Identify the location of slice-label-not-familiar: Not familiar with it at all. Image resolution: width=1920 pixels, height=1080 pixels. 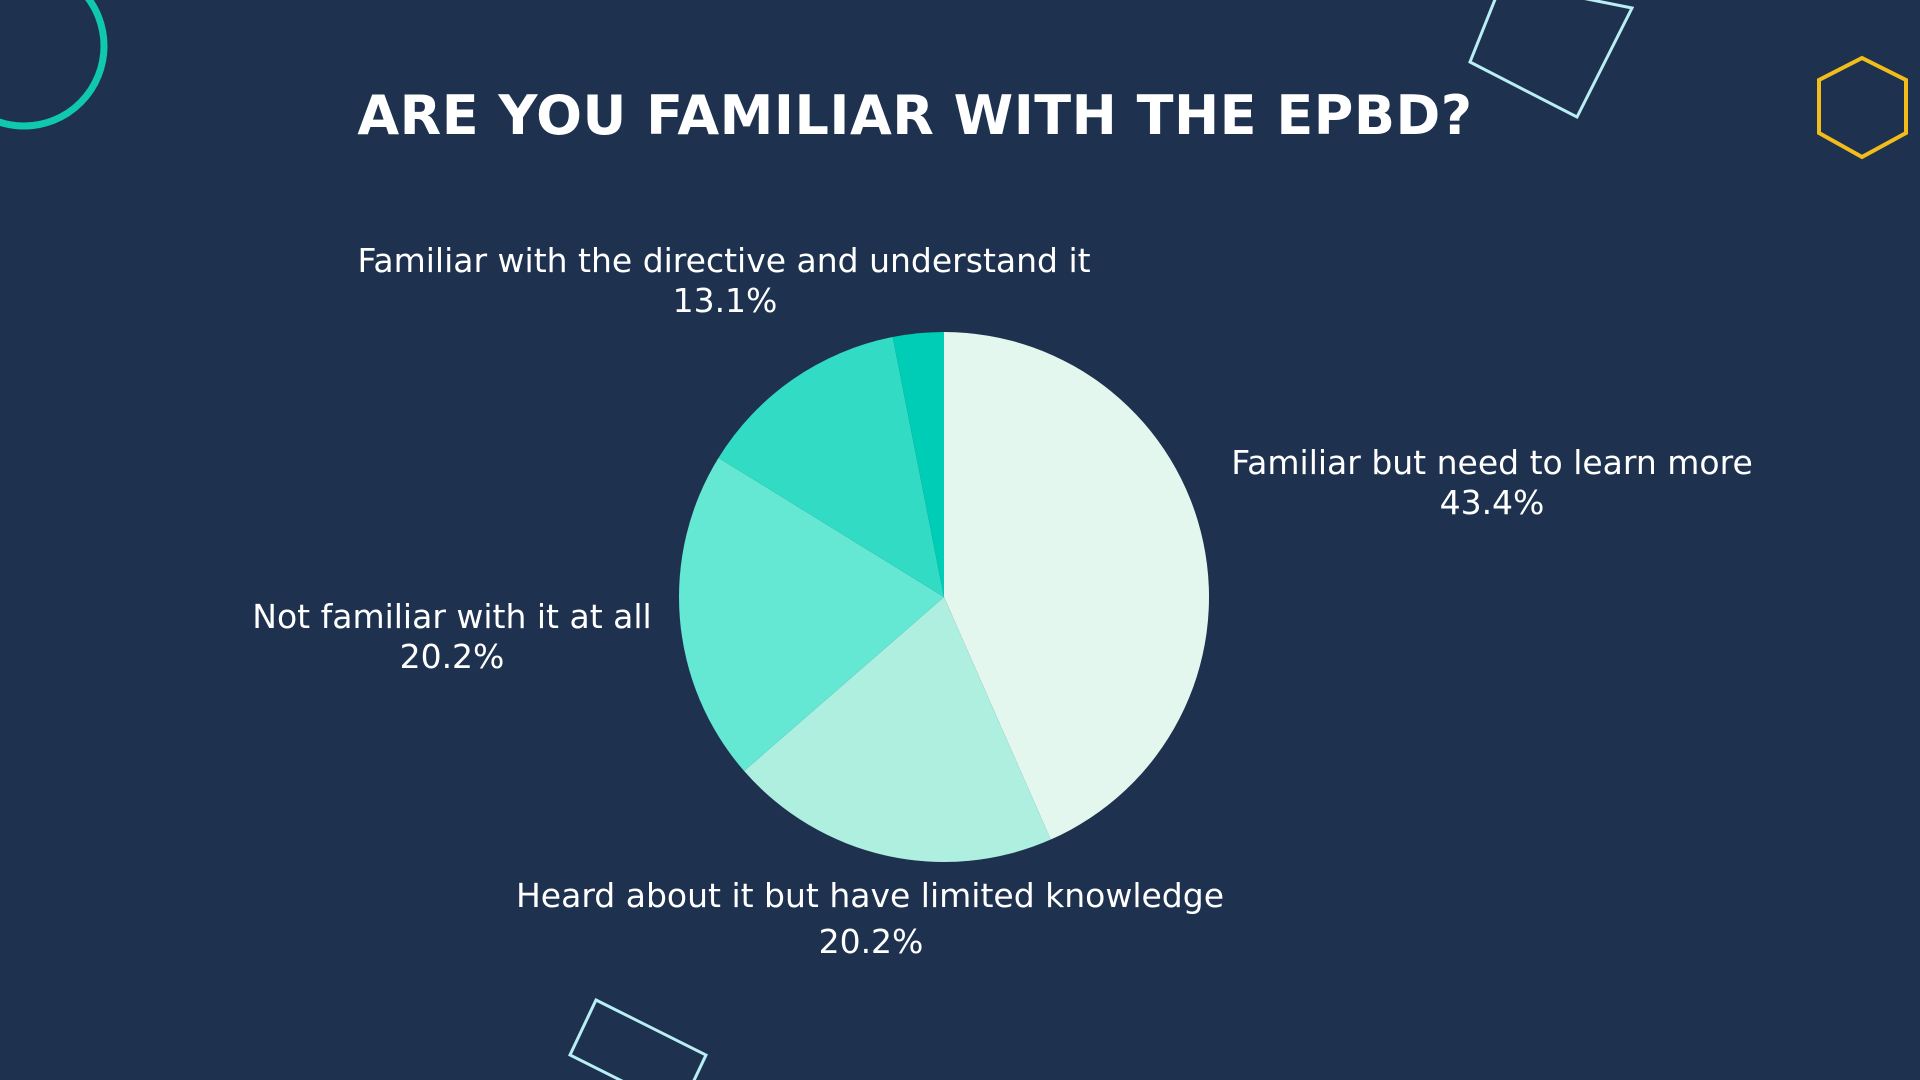
(451, 616).